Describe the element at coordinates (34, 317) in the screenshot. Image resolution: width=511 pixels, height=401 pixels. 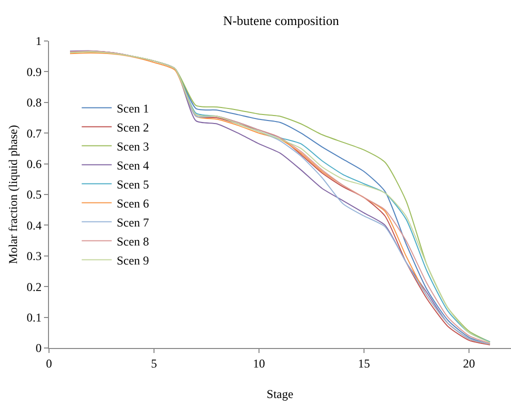
I see `y-tick-label: 0.1` at that location.